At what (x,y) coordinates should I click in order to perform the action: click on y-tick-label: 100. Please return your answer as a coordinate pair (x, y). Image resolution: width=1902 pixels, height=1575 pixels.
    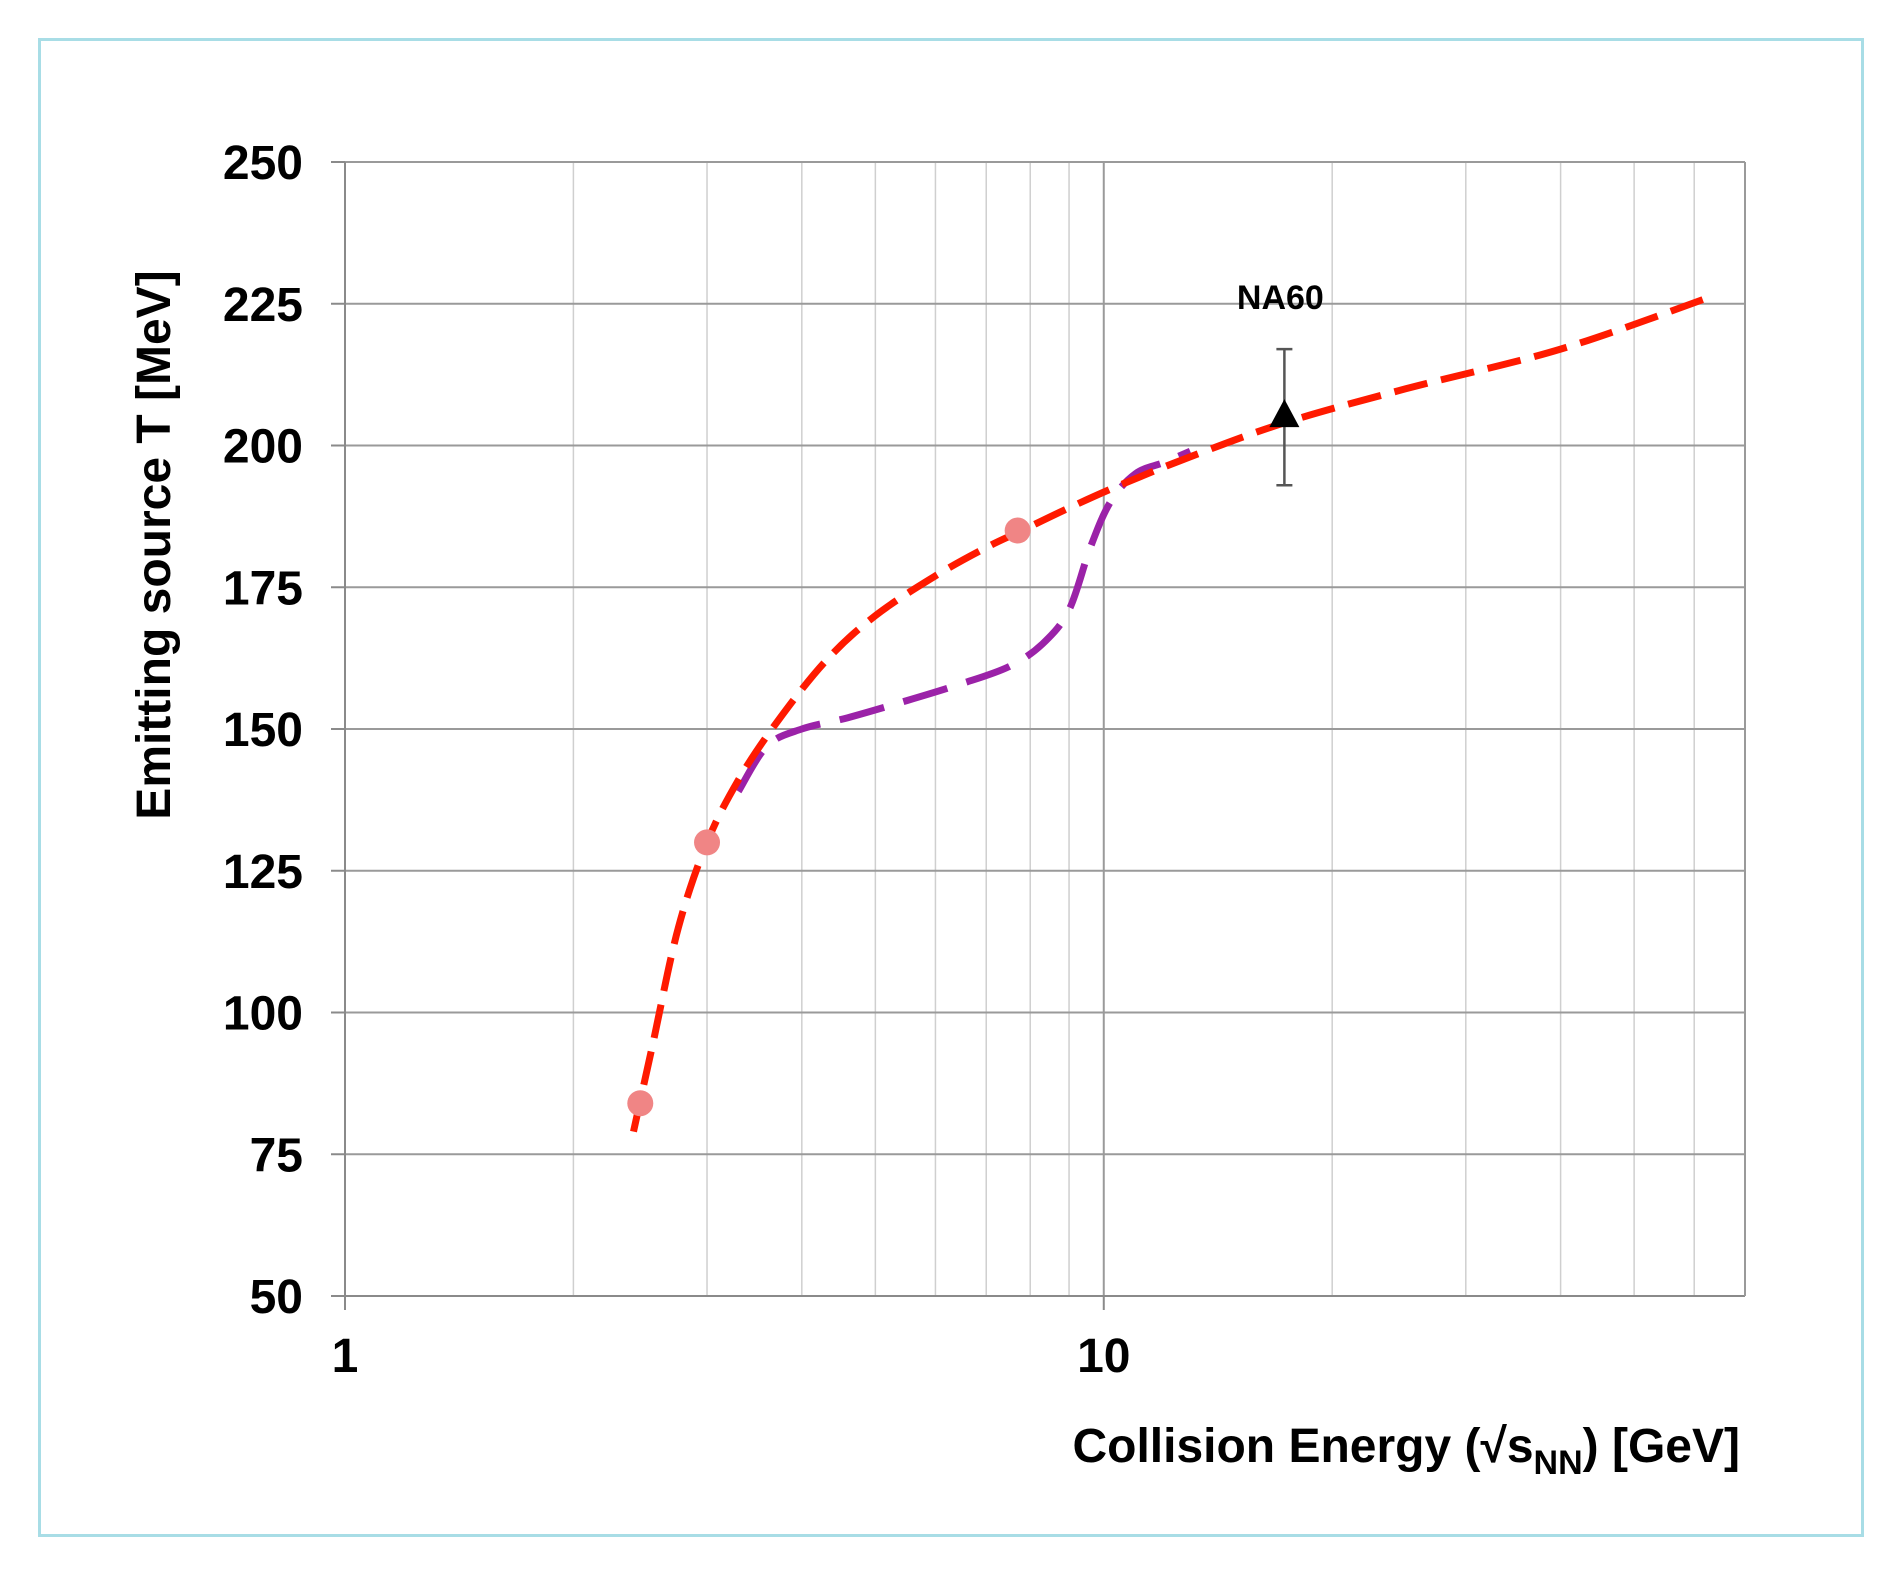
    Looking at the image, I should click on (263, 1014).